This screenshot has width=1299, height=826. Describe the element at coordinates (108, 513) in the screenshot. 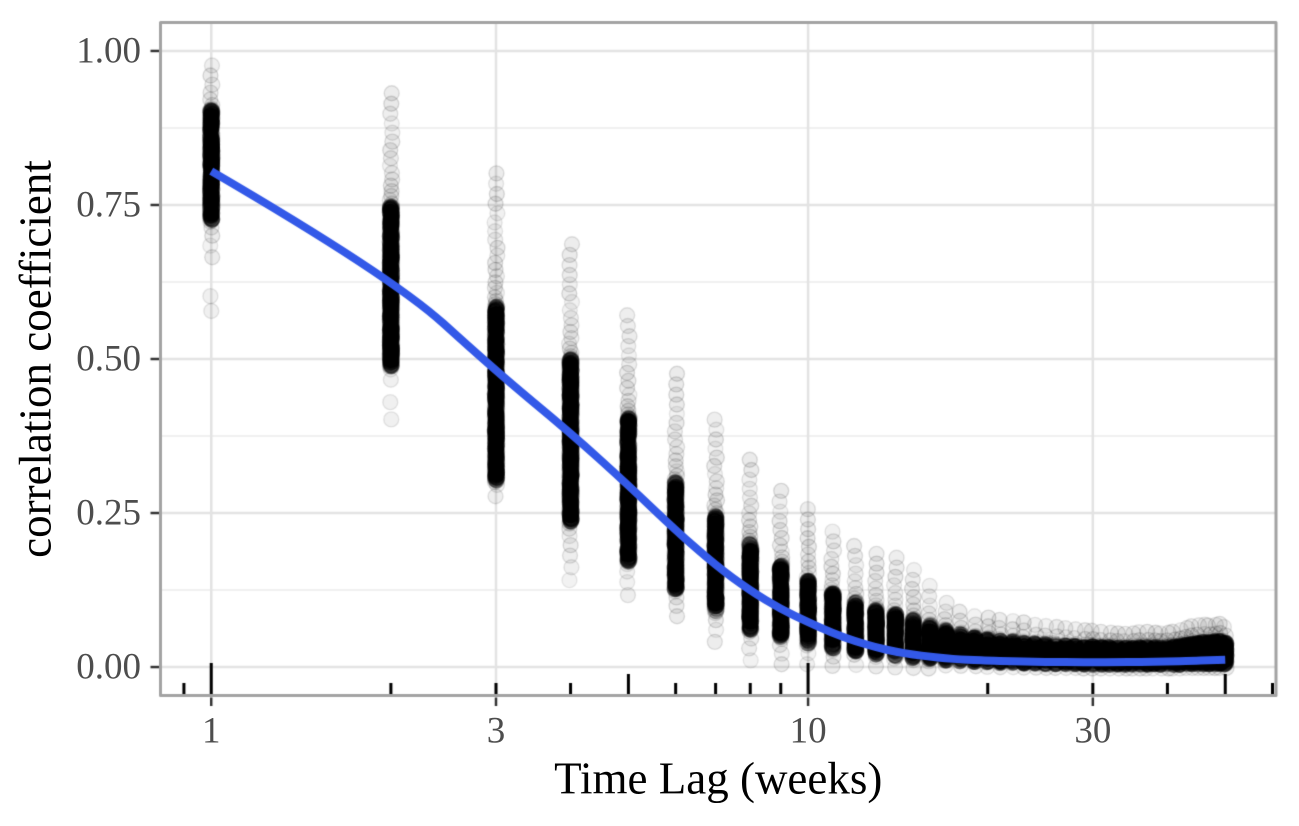

I see `y-axis-tick-label: 0.25` at that location.